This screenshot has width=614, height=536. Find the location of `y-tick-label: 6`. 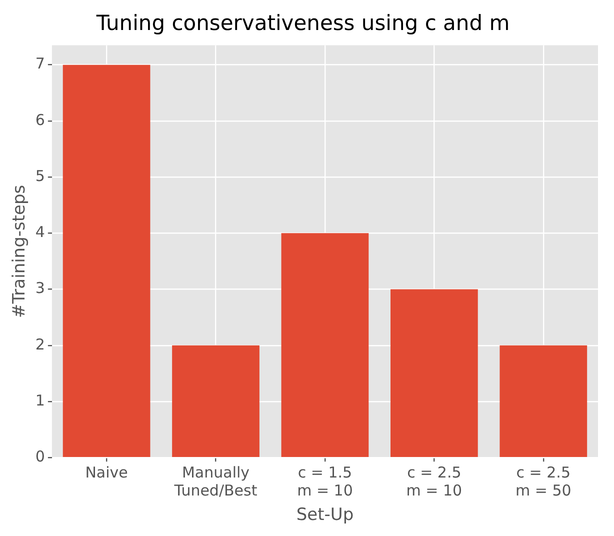

y-tick-label: 6 is located at coordinates (40, 119).